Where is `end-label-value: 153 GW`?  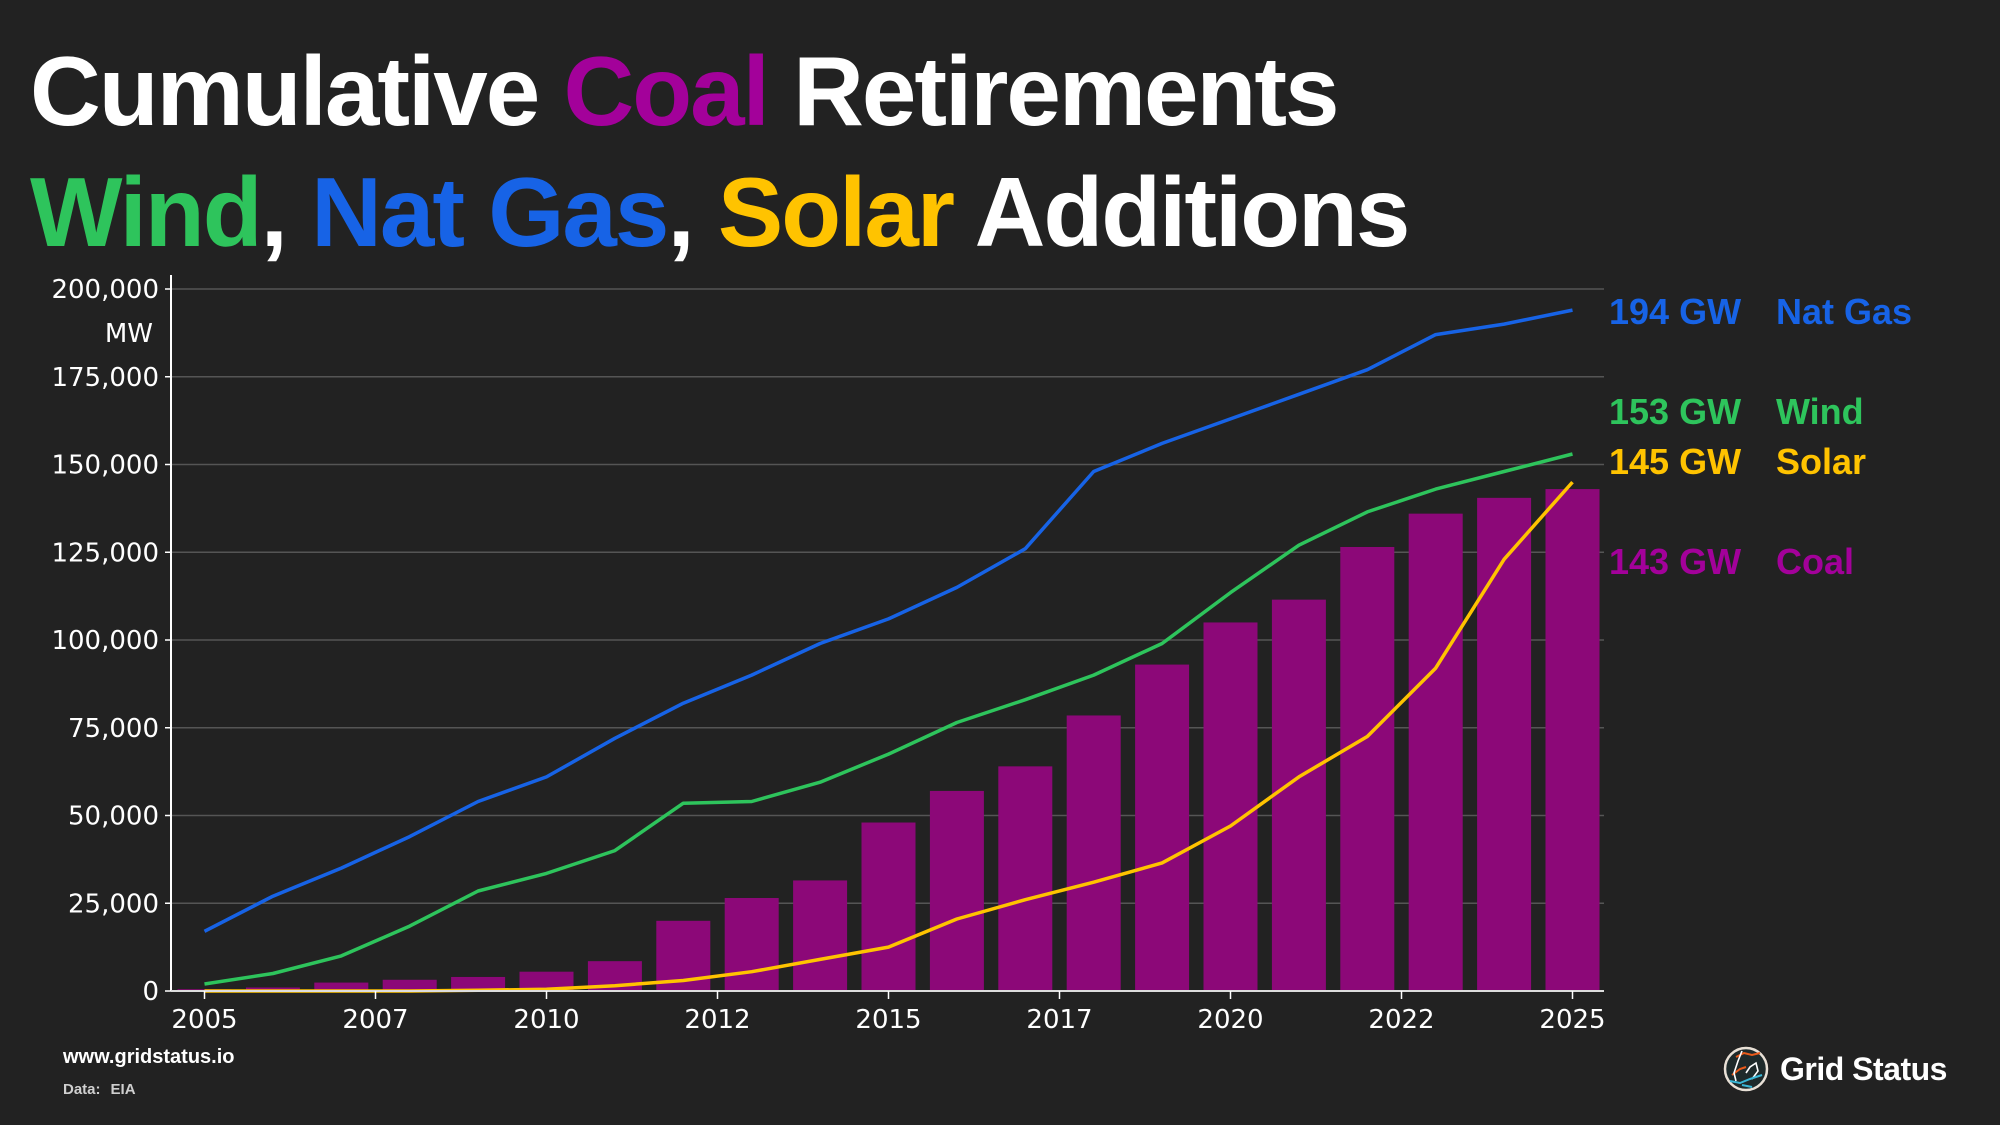
end-label-value: 153 GW is located at coordinates (1675, 411).